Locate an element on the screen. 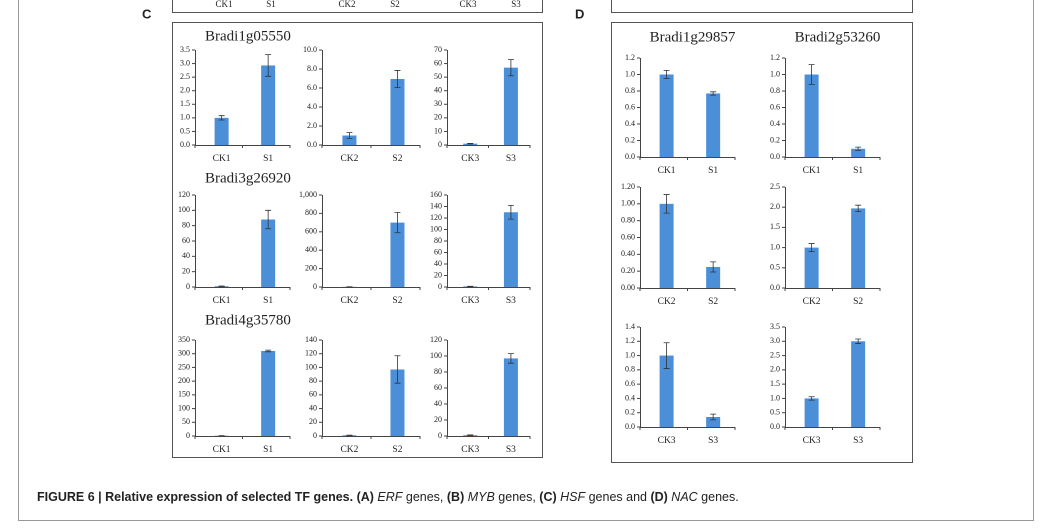  y-tick-label: 400 is located at coordinates (311, 249).